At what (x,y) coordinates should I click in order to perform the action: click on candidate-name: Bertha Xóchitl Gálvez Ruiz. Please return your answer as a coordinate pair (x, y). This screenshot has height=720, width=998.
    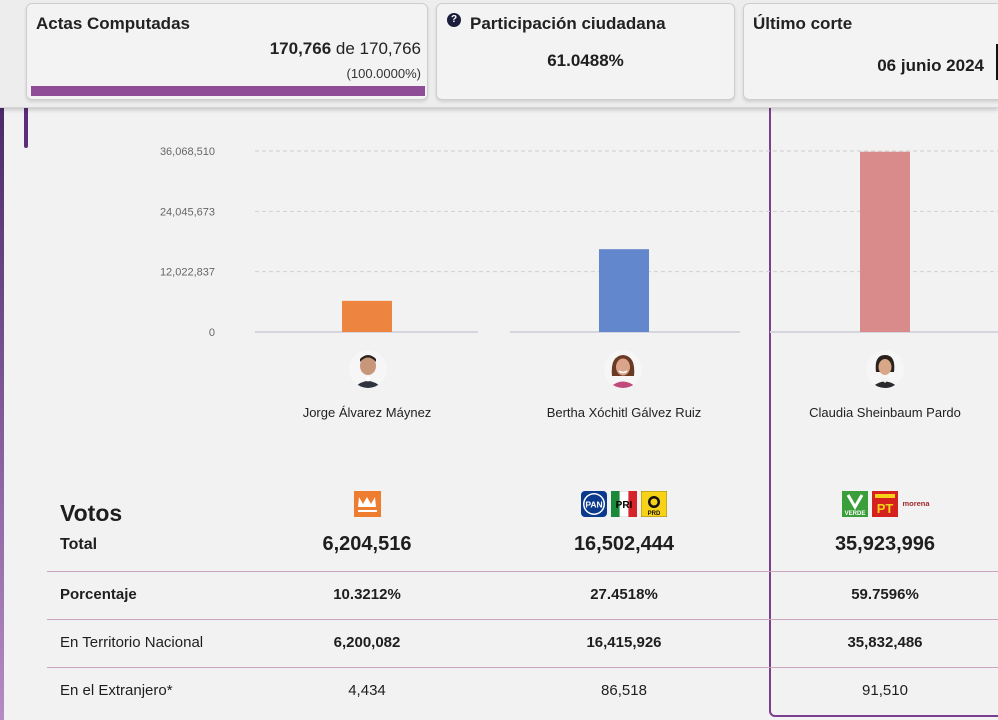
    Looking at the image, I should click on (624, 412).